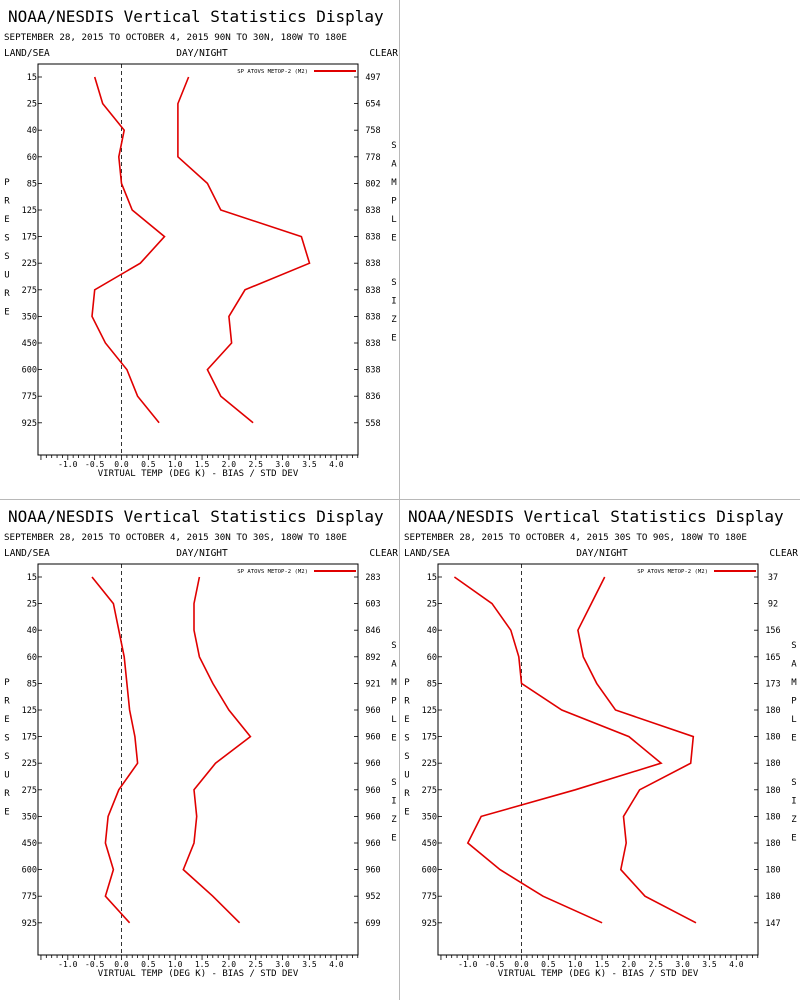 The height and width of the screenshot is (1004, 800). What do you see at coordinates (372, 658) in the screenshot?
I see `sample-size-label: 892` at bounding box center [372, 658].